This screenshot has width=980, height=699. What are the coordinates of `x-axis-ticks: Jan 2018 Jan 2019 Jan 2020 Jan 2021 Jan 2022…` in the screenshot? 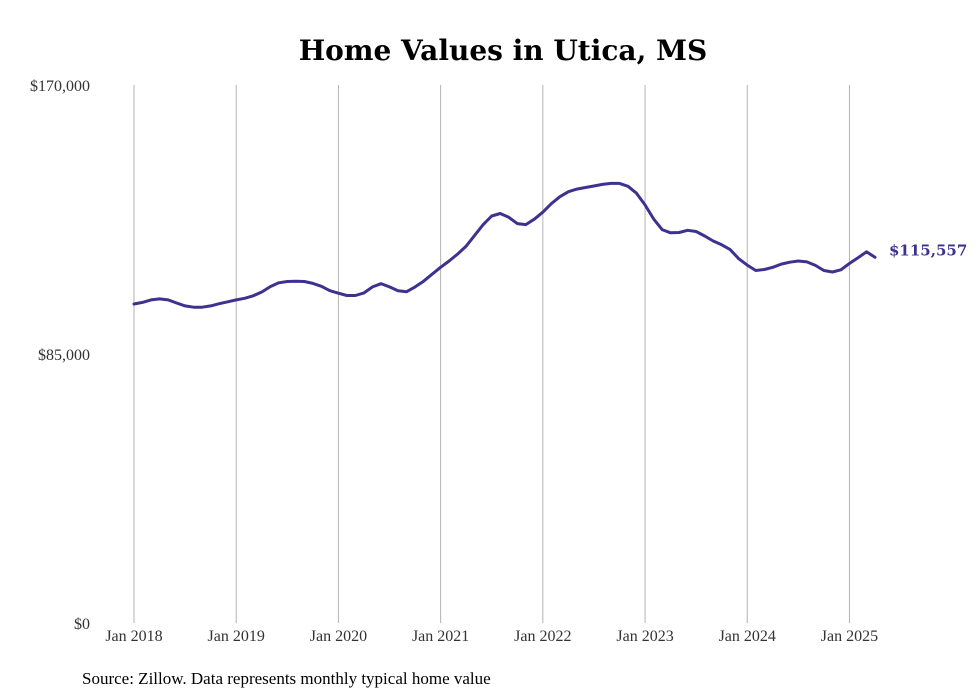 It's located at (491, 636).